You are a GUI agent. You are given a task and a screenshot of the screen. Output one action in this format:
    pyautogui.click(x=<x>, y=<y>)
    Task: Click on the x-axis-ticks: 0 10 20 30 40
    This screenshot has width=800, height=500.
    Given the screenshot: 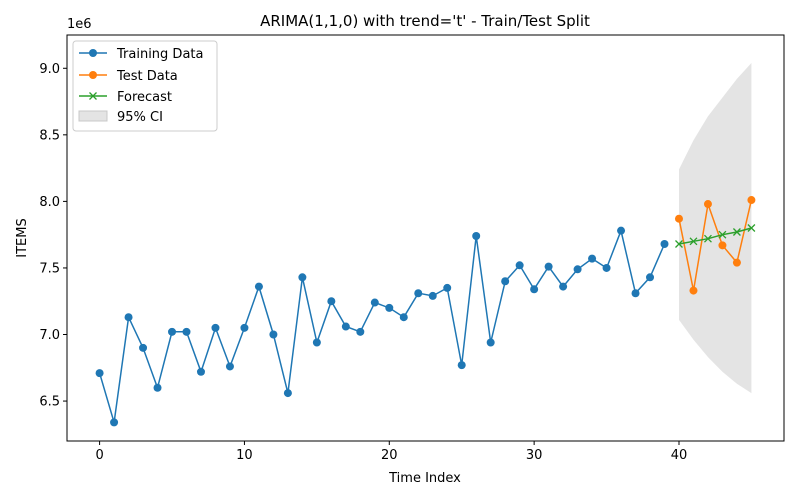 What is the action you would take?
    pyautogui.click(x=391, y=452)
    